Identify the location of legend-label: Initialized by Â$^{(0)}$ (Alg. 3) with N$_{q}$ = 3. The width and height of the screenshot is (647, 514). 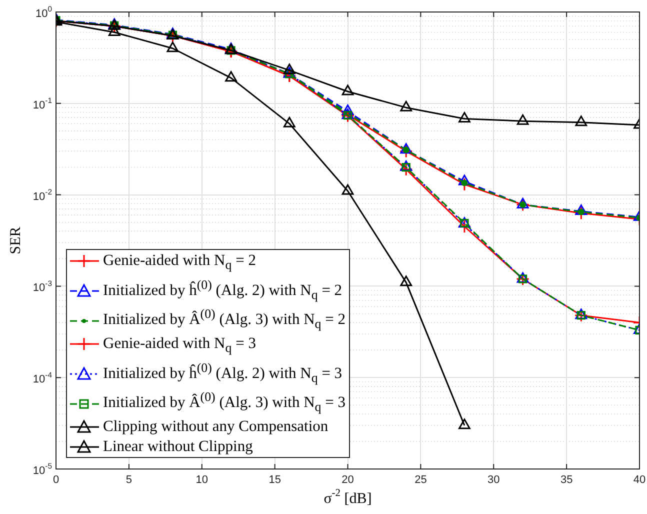
(224, 401).